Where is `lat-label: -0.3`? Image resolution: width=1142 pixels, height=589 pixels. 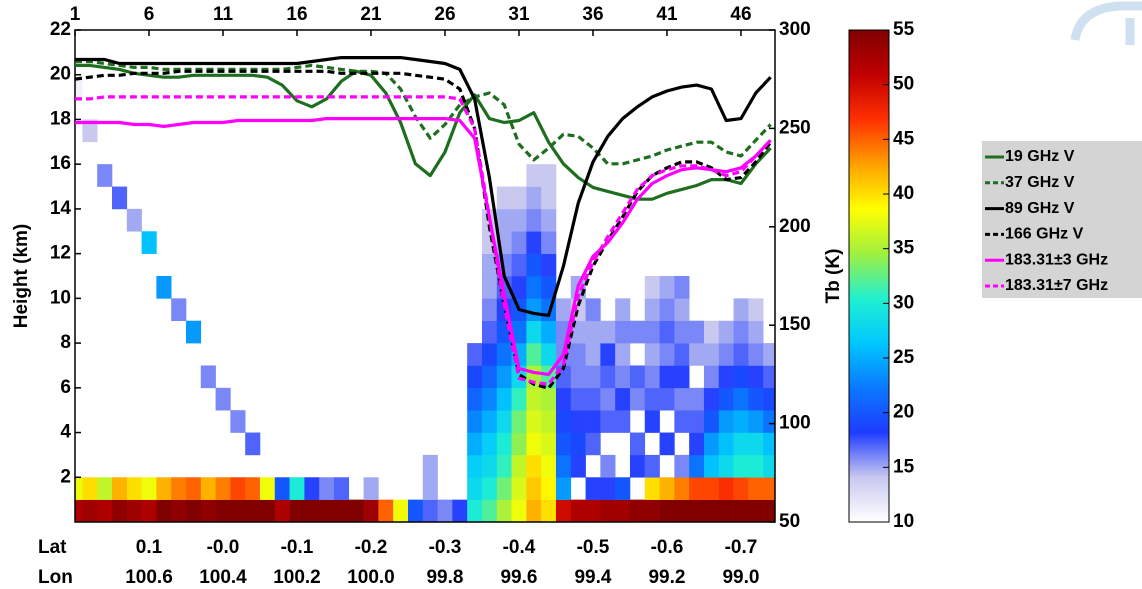 lat-label: -0.3 is located at coordinates (445, 547).